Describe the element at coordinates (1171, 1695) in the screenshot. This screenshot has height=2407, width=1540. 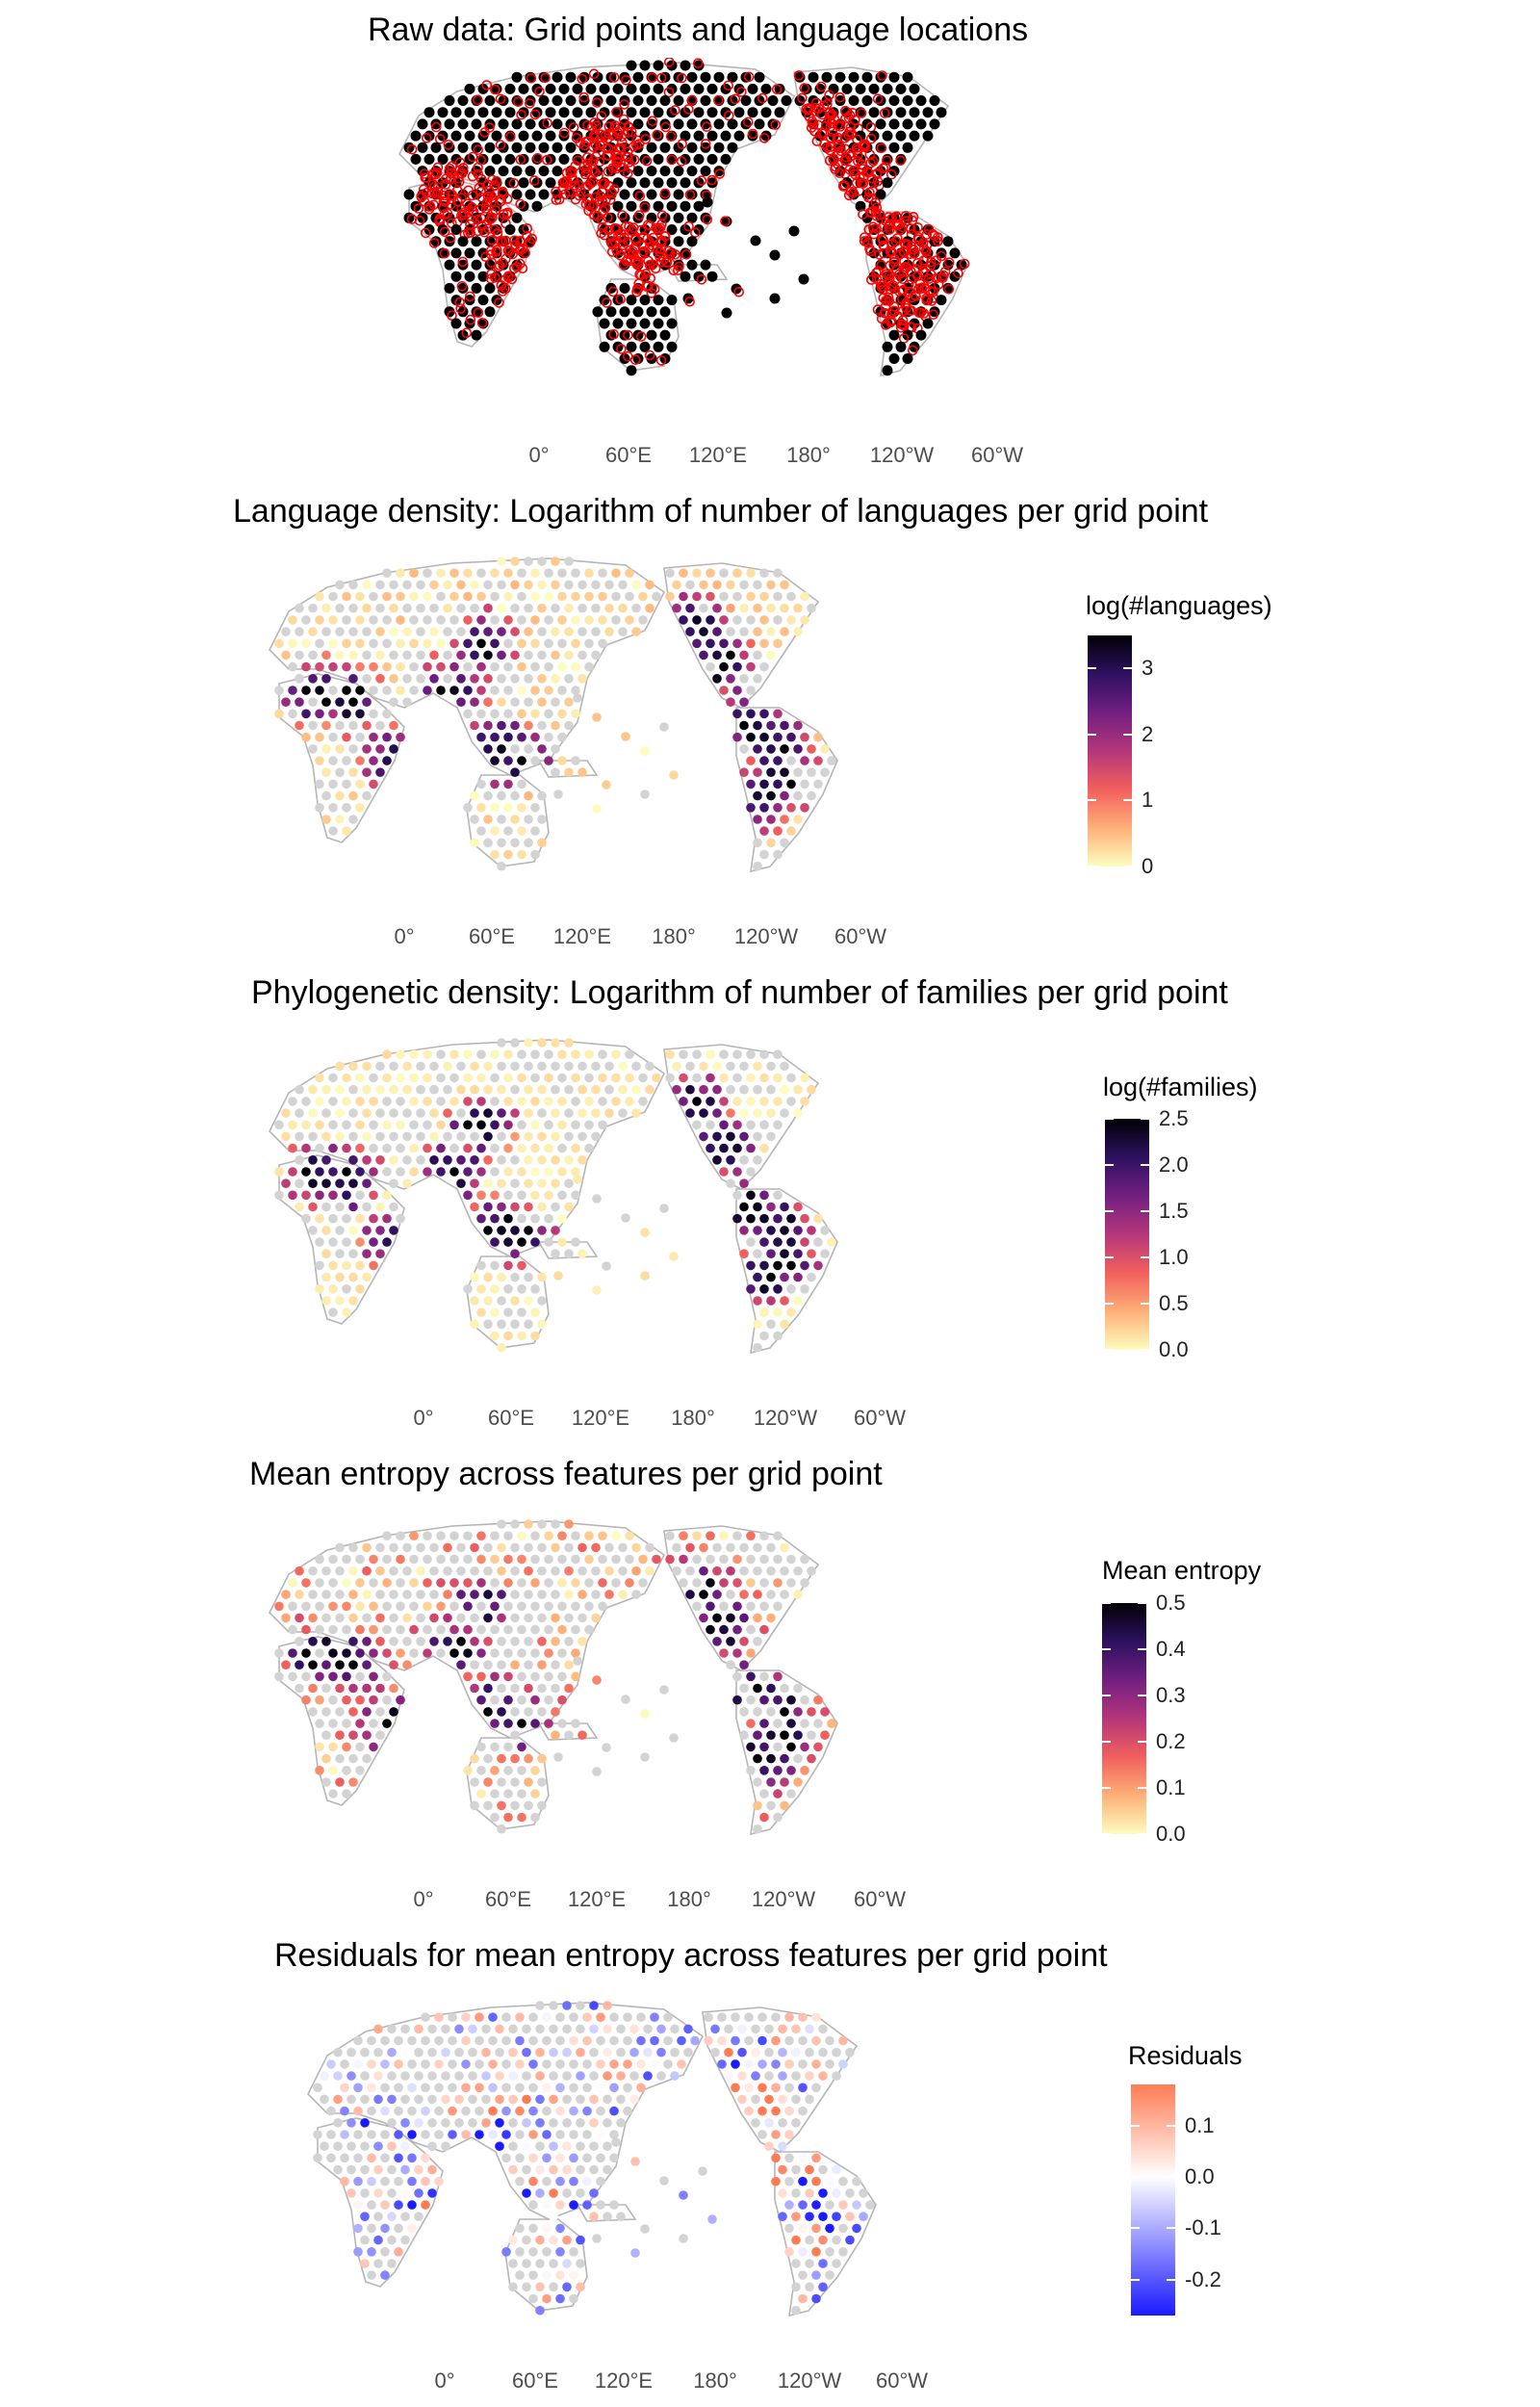
I see `colorbar-tick-label: 0.3` at that location.